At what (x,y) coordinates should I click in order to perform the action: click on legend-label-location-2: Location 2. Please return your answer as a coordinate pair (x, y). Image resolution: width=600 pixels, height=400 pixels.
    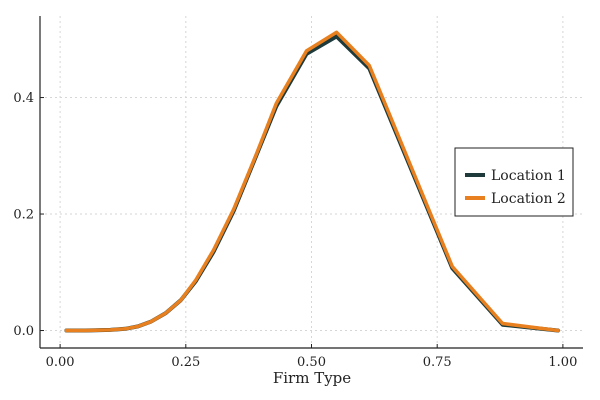
    Looking at the image, I should click on (528, 199).